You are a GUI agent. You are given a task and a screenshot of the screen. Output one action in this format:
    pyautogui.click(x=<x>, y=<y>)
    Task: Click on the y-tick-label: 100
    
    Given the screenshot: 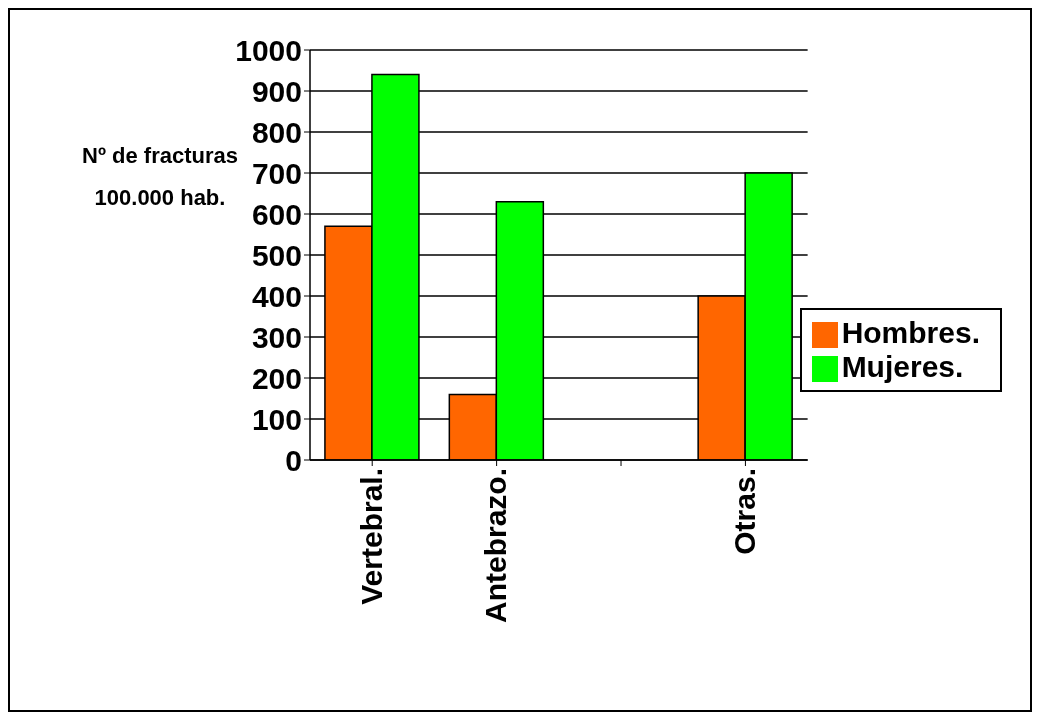 What is the action you would take?
    pyautogui.click(x=276, y=419)
    